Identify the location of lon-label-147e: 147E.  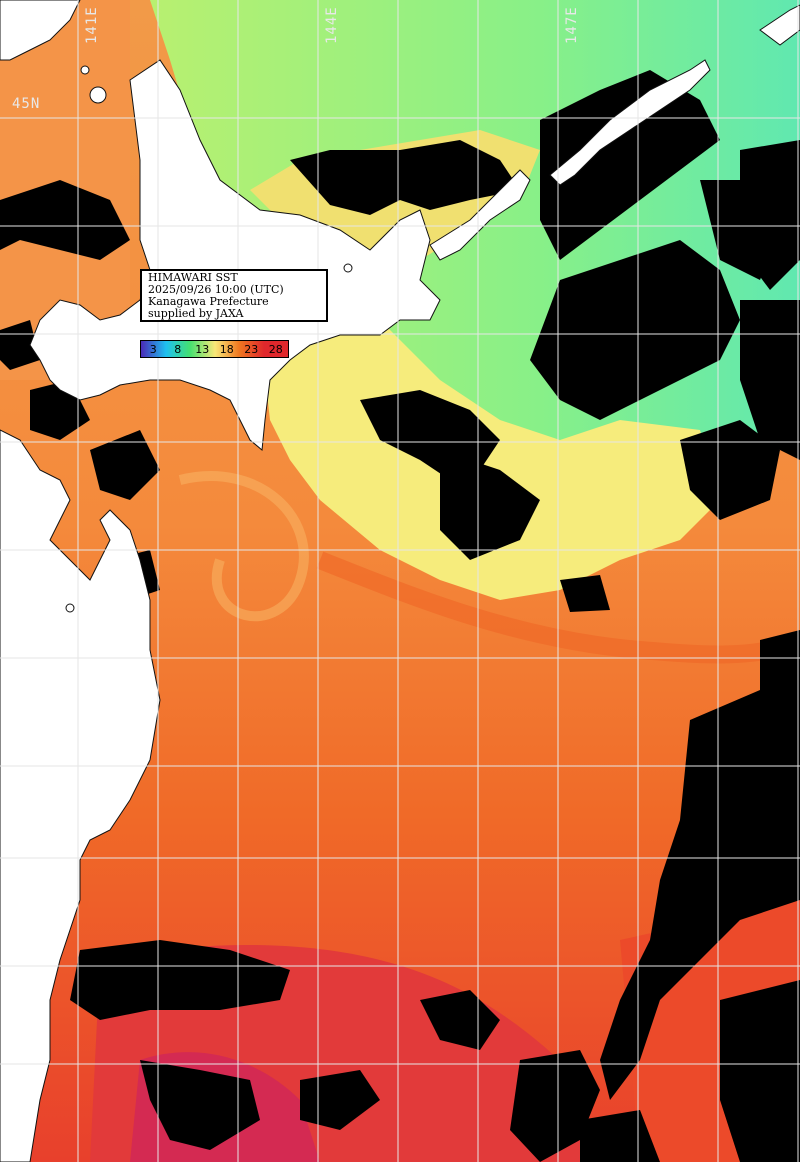
(572, 25).